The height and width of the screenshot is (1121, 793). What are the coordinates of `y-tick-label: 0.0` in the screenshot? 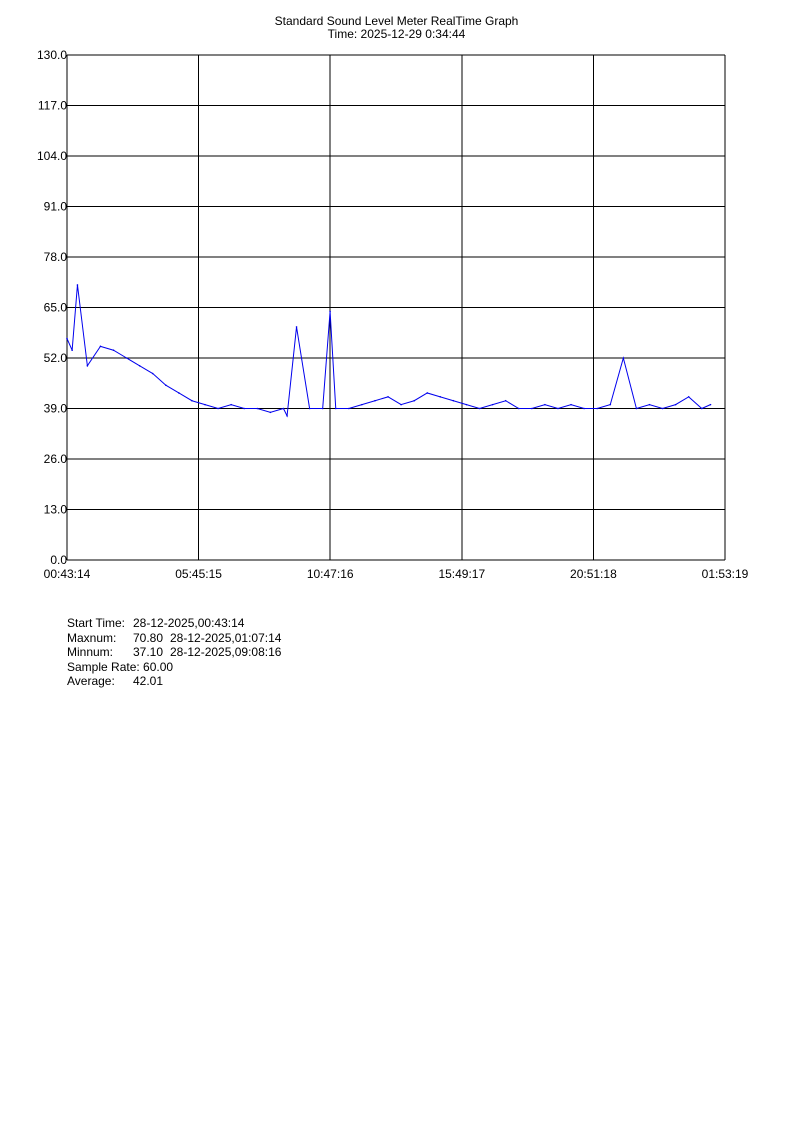 It's located at (58, 560).